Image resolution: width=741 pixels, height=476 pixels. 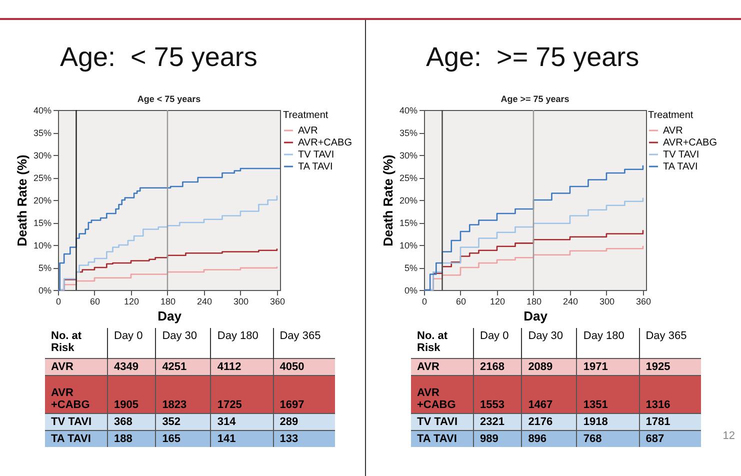 I want to click on text: 141, so click(x=242, y=438).